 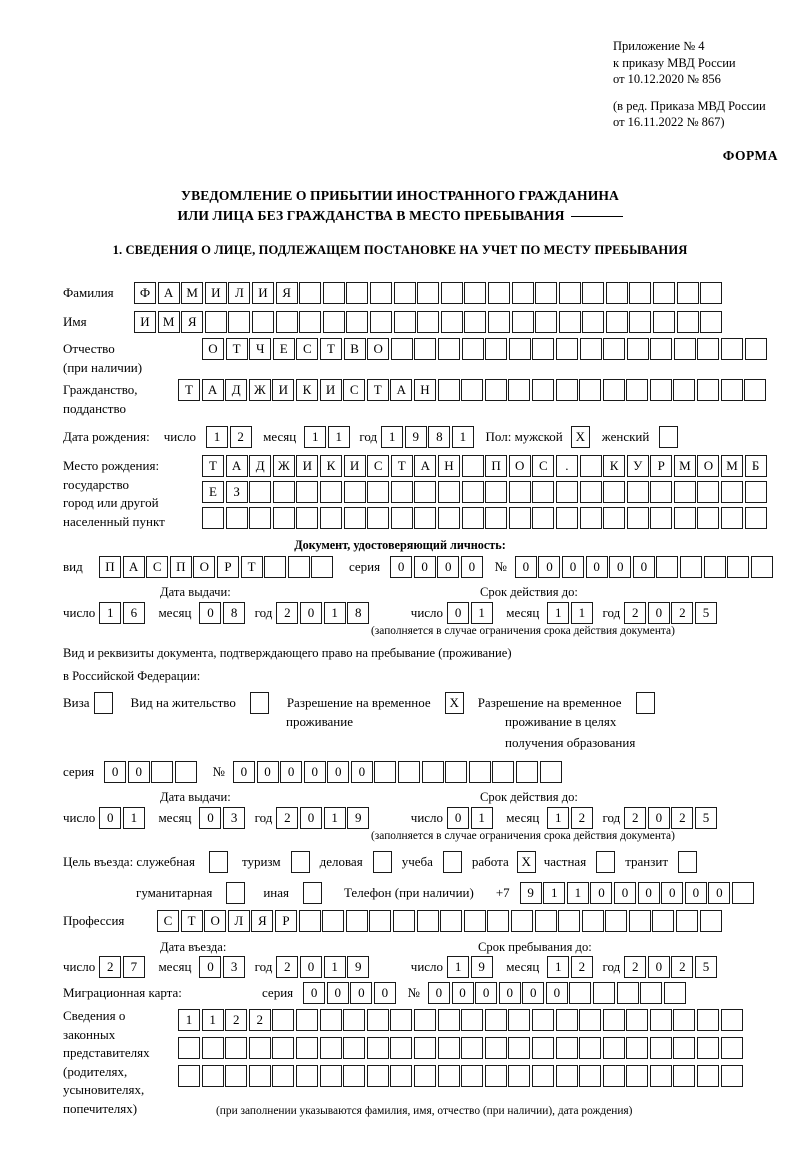 I want to click on char-cell: Б, so click(x=755, y=466).